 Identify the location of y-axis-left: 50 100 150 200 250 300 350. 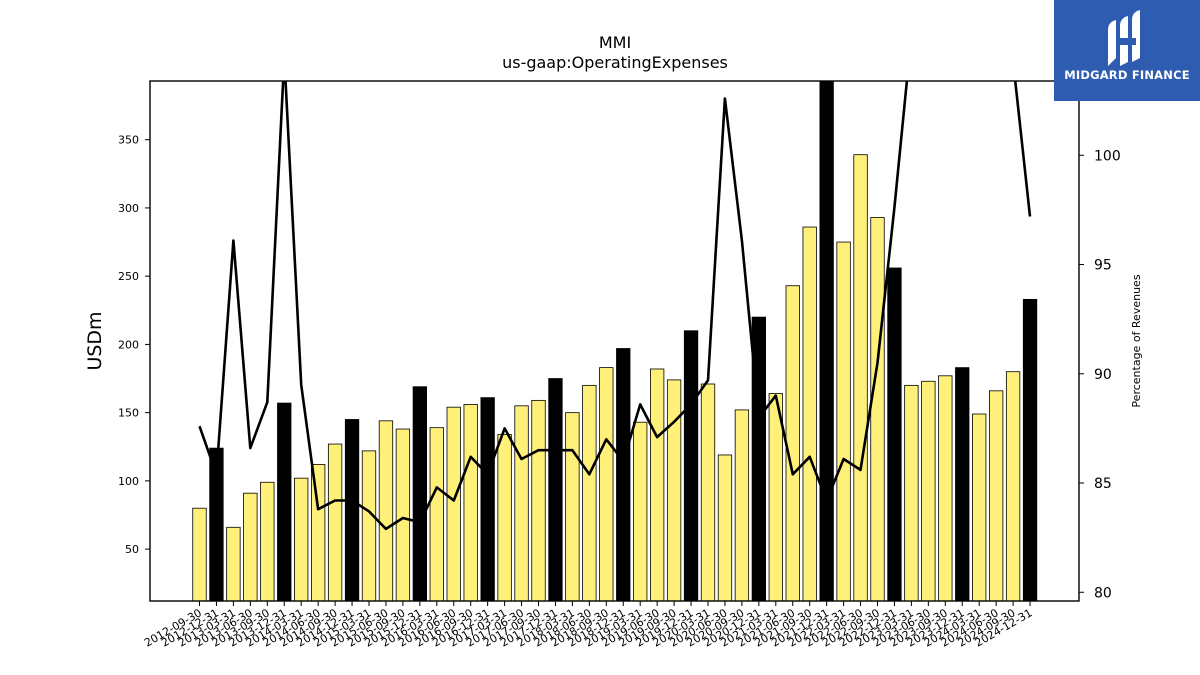
(134, 345).